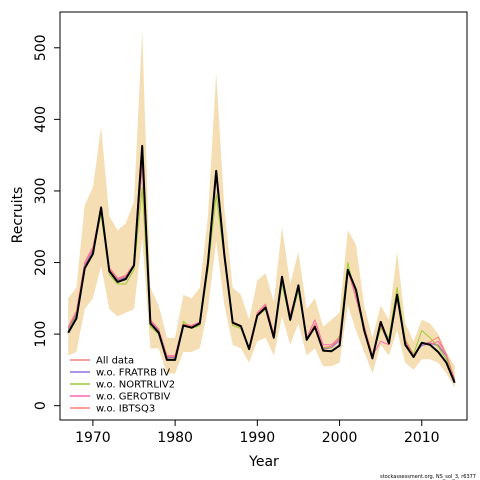  I want to click on legend-label: w.o. FRATRB IV, so click(133, 373).